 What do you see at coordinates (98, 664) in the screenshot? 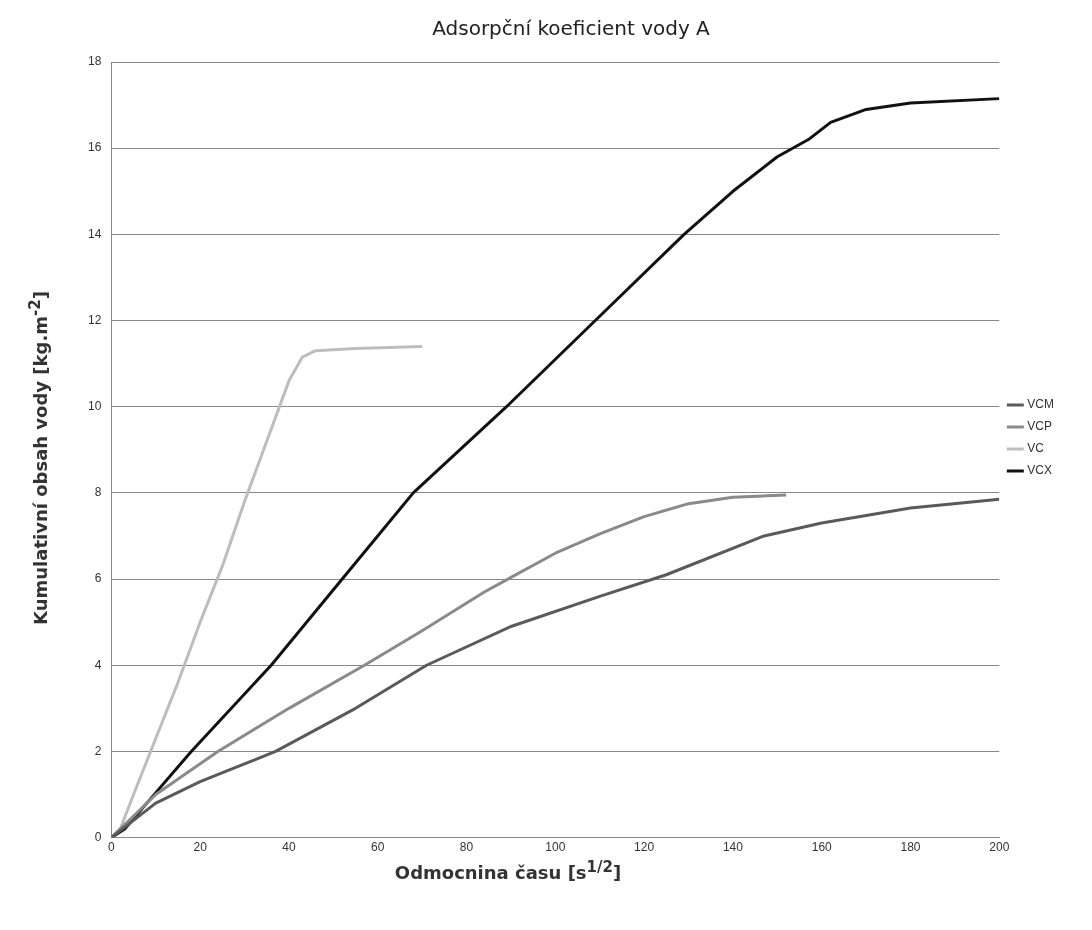
I see `y-tick-label: 4` at bounding box center [98, 664].